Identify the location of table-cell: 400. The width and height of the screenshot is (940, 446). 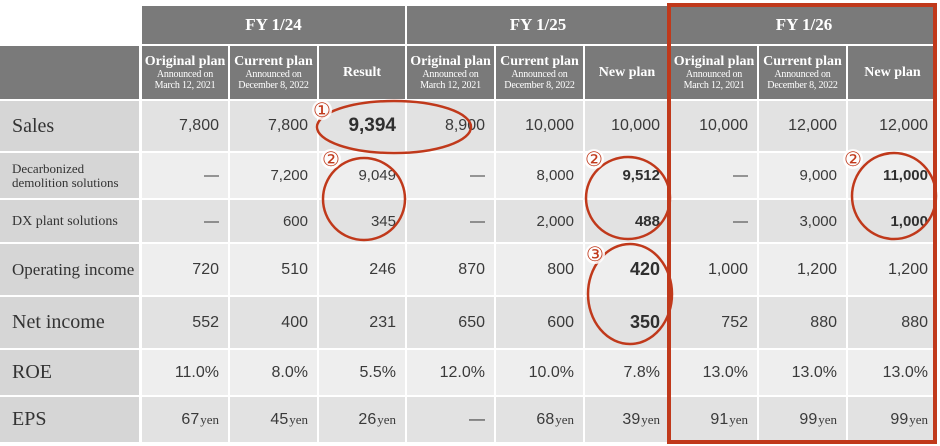
(273, 322).